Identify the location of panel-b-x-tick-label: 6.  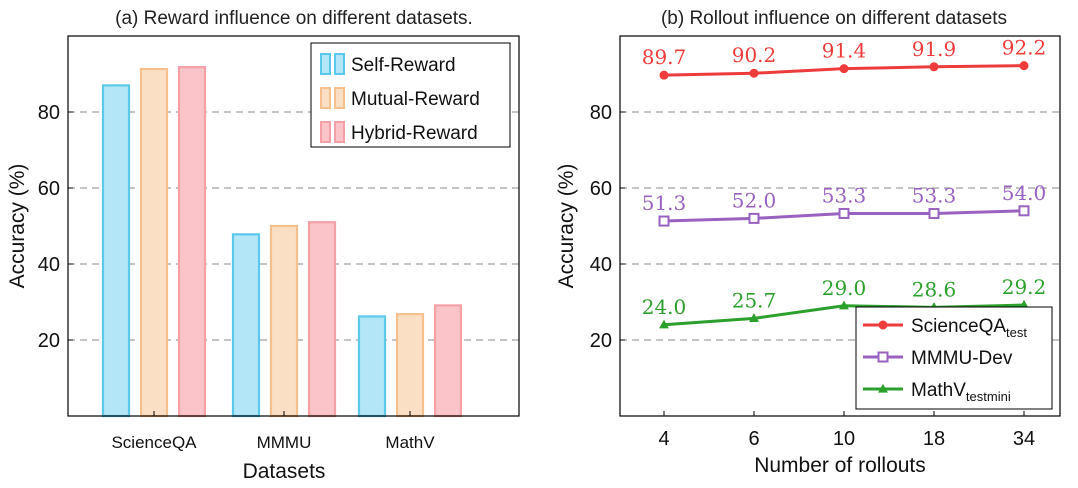
(753, 439).